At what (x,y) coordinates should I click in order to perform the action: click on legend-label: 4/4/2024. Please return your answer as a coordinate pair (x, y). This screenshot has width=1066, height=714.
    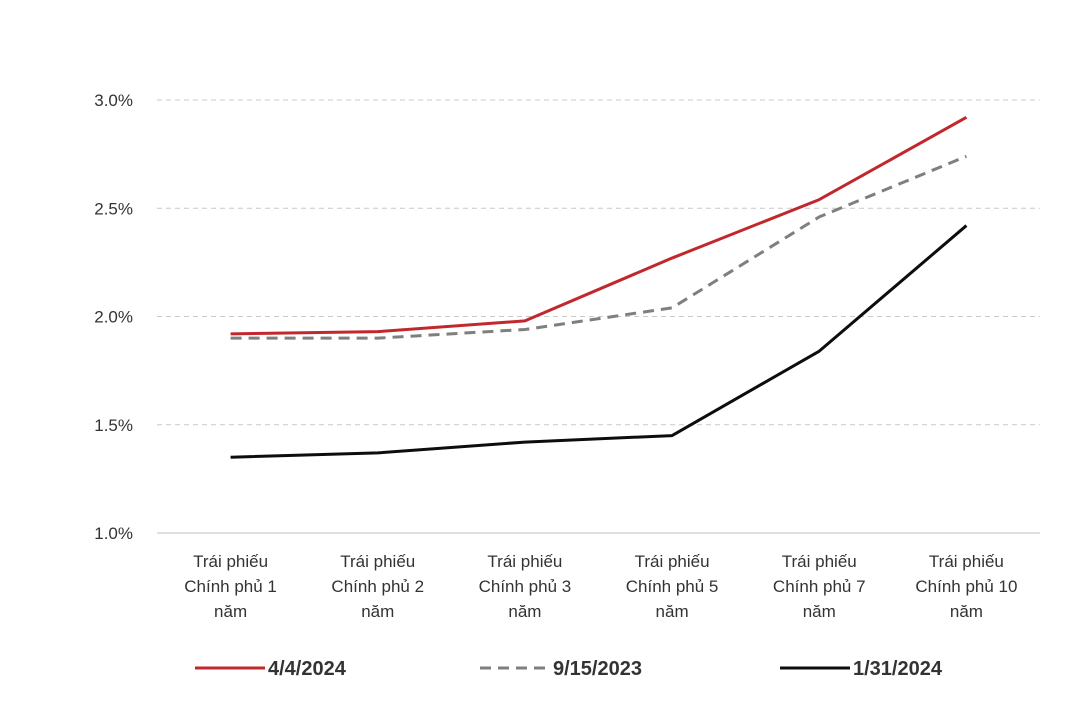
    Looking at the image, I should click on (307, 669).